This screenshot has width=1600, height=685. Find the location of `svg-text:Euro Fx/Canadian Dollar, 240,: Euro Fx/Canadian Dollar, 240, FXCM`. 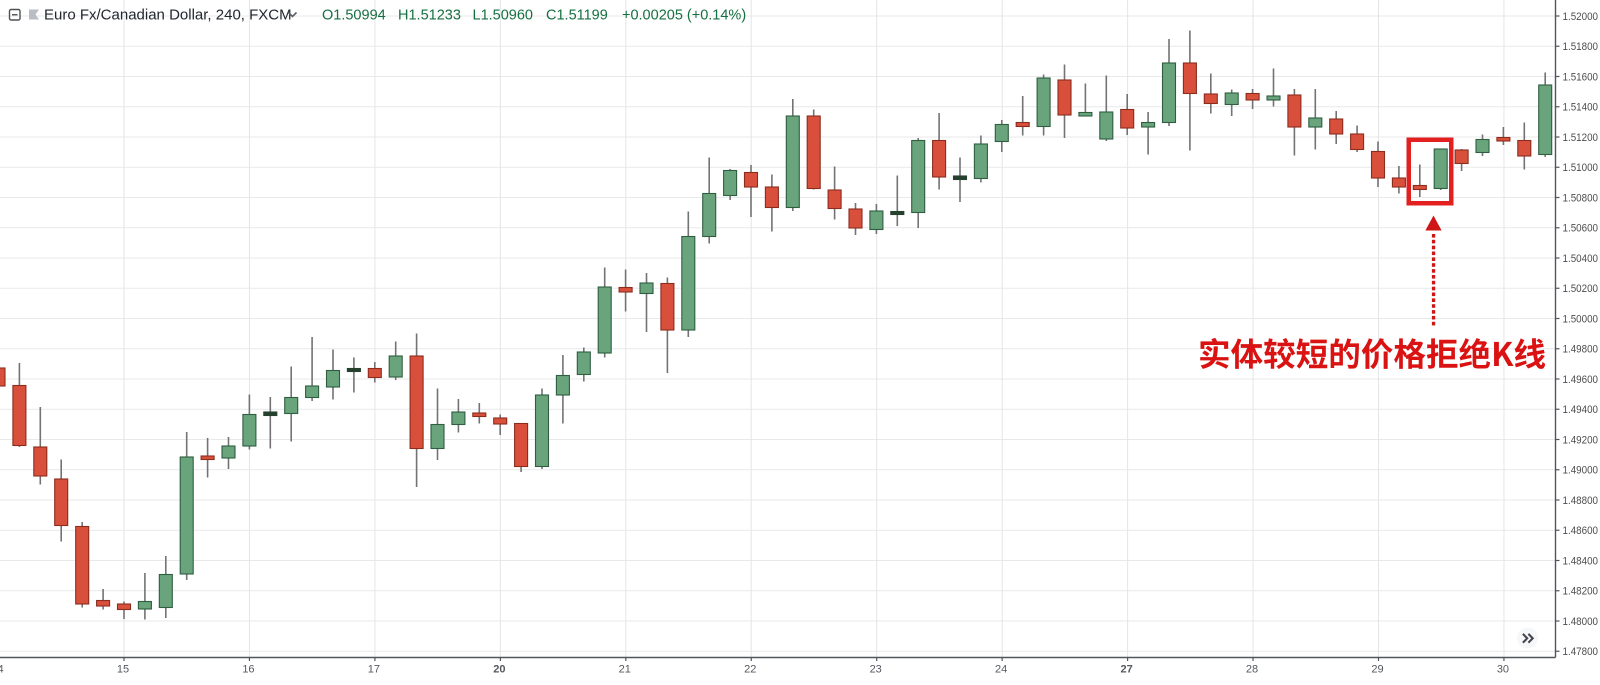

svg-text:Euro Fx/Canadian Dollar, 240,: Euro Fx/Canadian Dollar, 240, FXCM is located at coordinates (168, 15).